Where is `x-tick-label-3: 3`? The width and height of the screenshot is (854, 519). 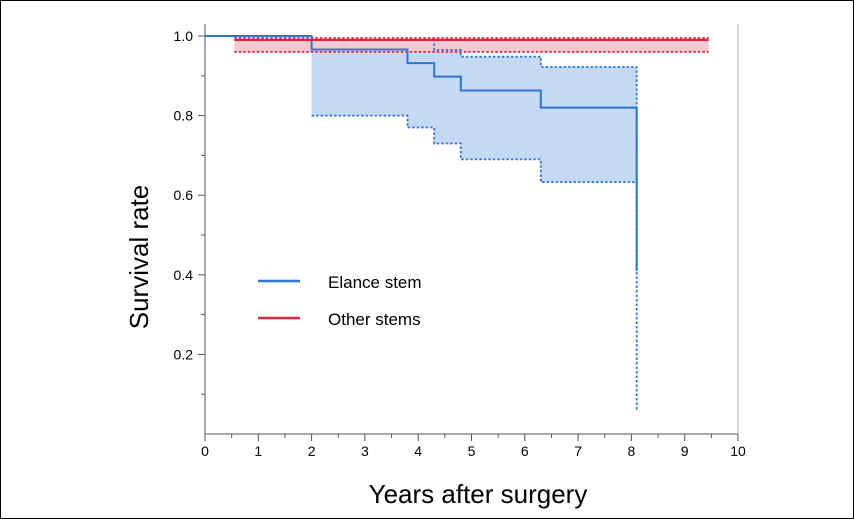
x-tick-label-3: 3 is located at coordinates (365, 451).